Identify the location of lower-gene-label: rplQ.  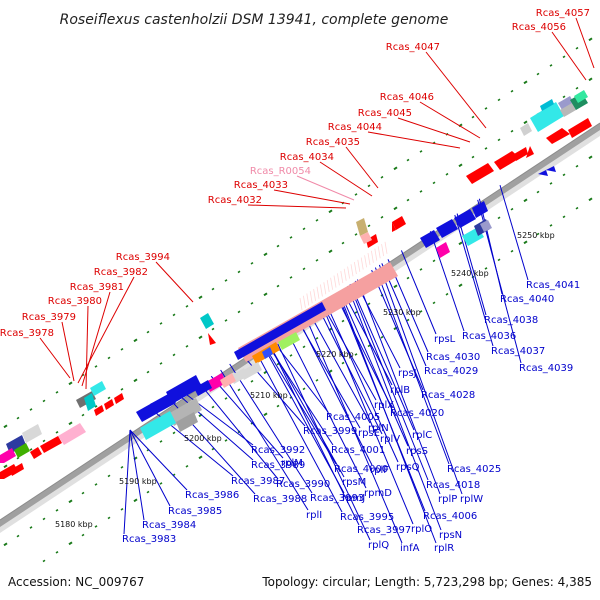
(378, 545).